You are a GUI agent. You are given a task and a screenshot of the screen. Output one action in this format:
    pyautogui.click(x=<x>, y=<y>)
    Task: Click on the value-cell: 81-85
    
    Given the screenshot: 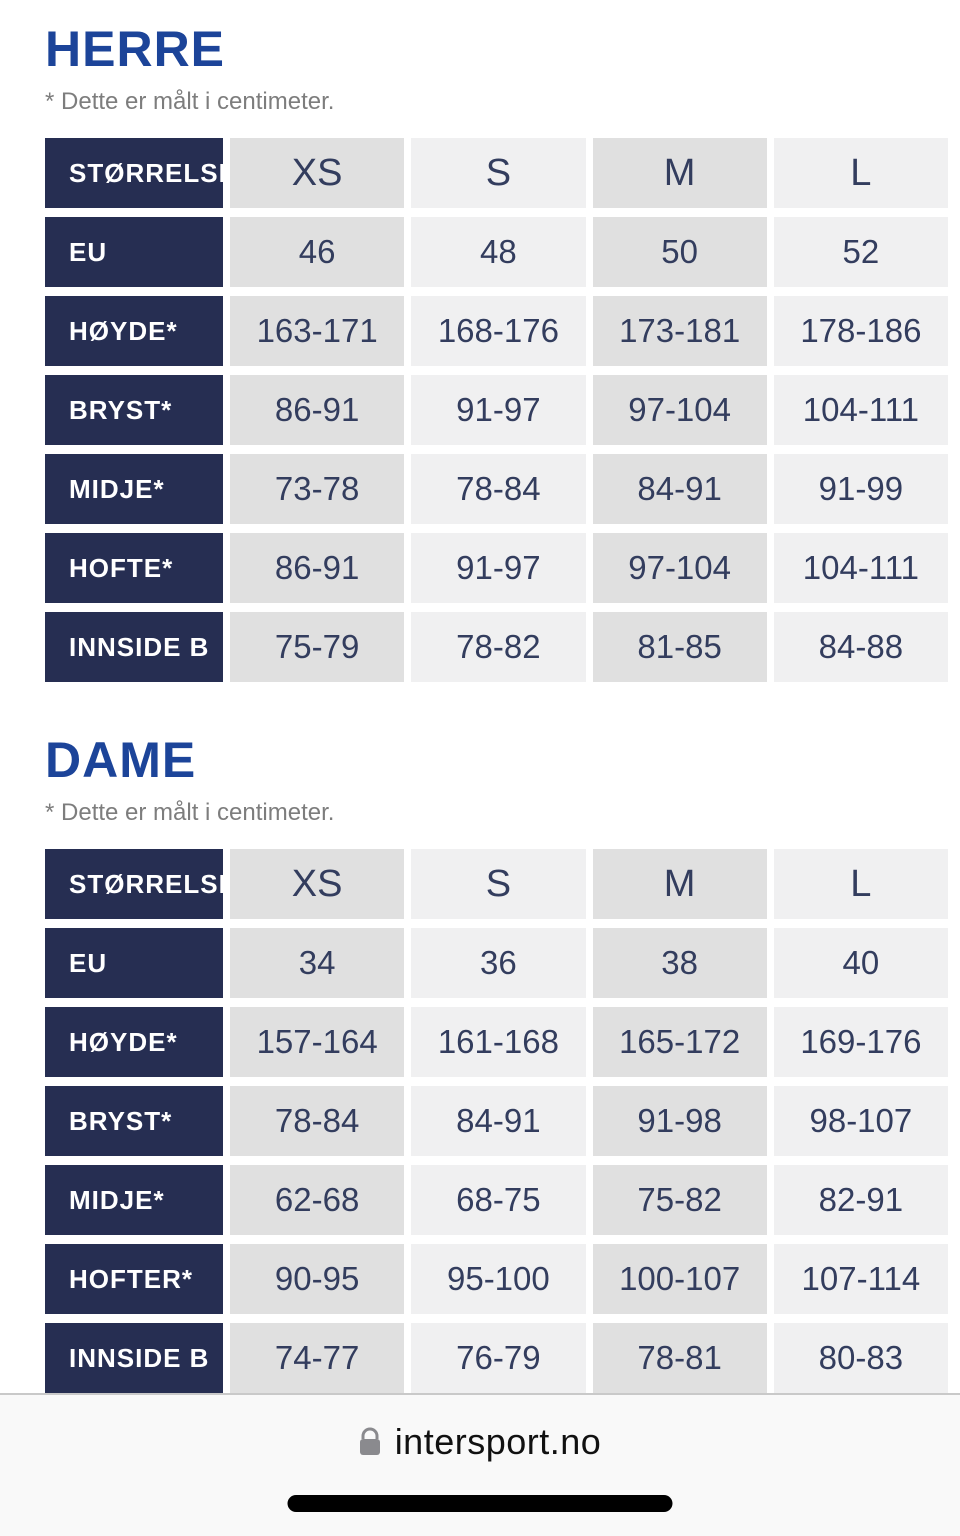 What is the action you would take?
    pyautogui.click(x=679, y=647)
    